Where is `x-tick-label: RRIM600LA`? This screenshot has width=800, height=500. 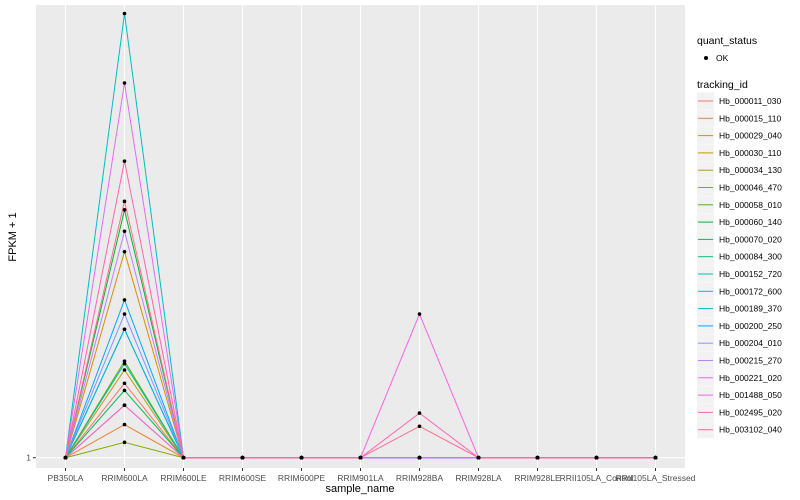 x-tick-label: RRIM600LA is located at coordinates (124, 478).